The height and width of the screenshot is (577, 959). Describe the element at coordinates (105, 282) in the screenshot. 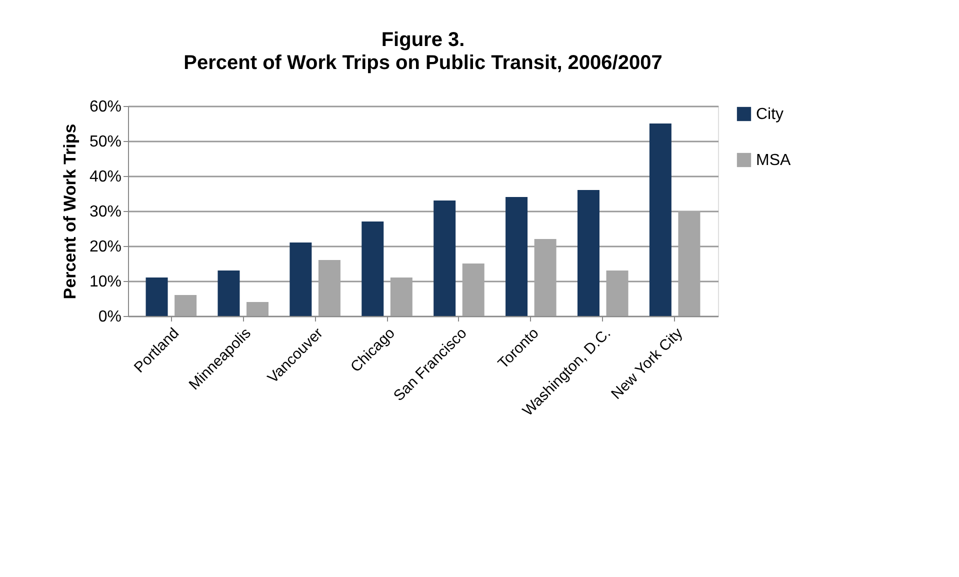

I see `y-tick-label: 10%` at that location.